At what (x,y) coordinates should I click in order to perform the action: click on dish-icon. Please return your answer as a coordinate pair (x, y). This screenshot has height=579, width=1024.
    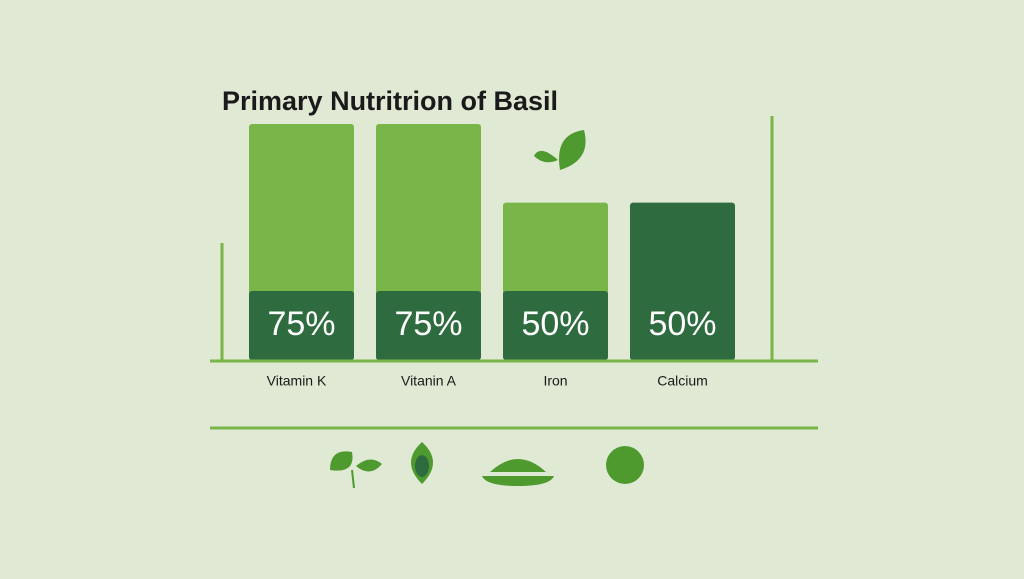
    Looking at the image, I should click on (518, 472).